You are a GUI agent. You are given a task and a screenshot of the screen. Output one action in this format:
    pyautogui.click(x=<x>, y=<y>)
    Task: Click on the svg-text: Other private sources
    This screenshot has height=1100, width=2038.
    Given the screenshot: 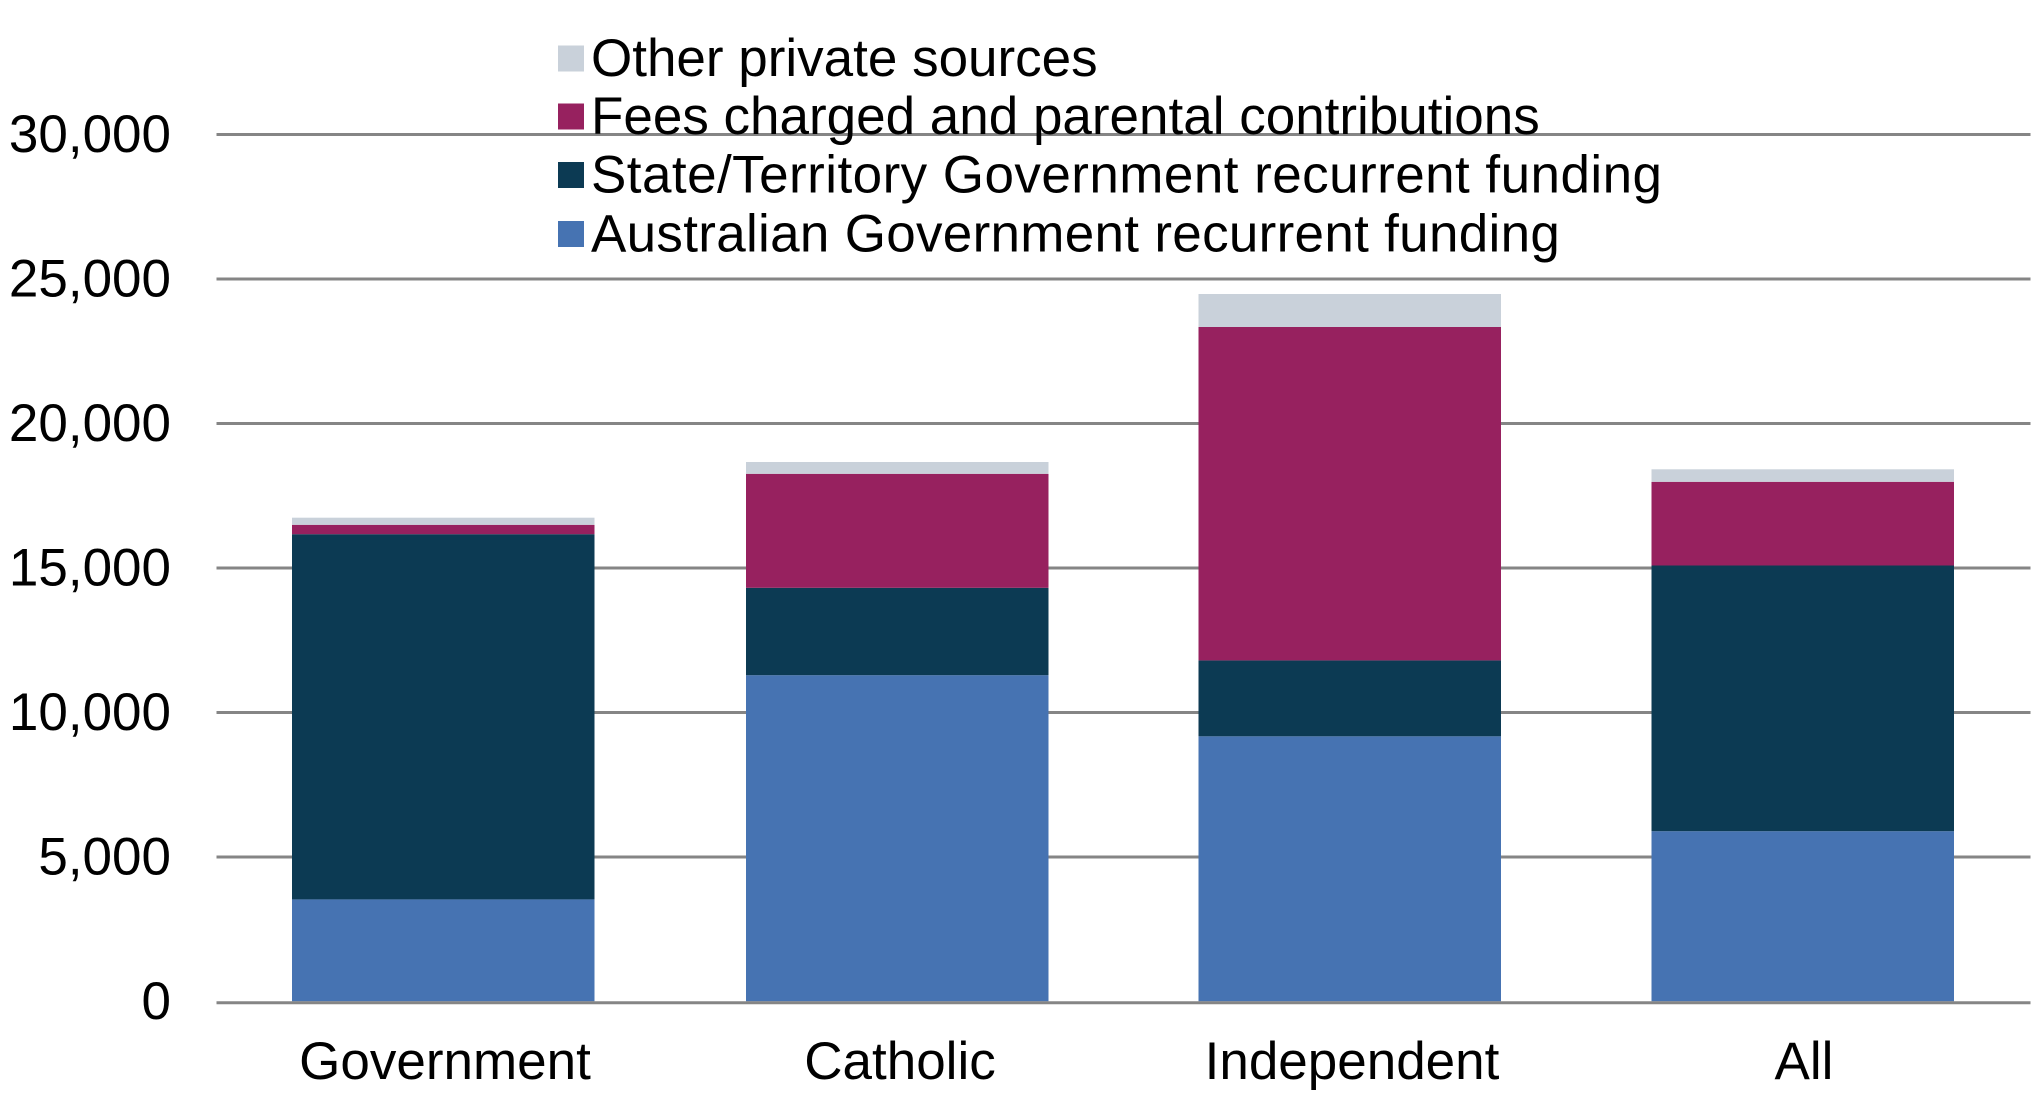 What is the action you would take?
    pyautogui.click(x=844, y=58)
    